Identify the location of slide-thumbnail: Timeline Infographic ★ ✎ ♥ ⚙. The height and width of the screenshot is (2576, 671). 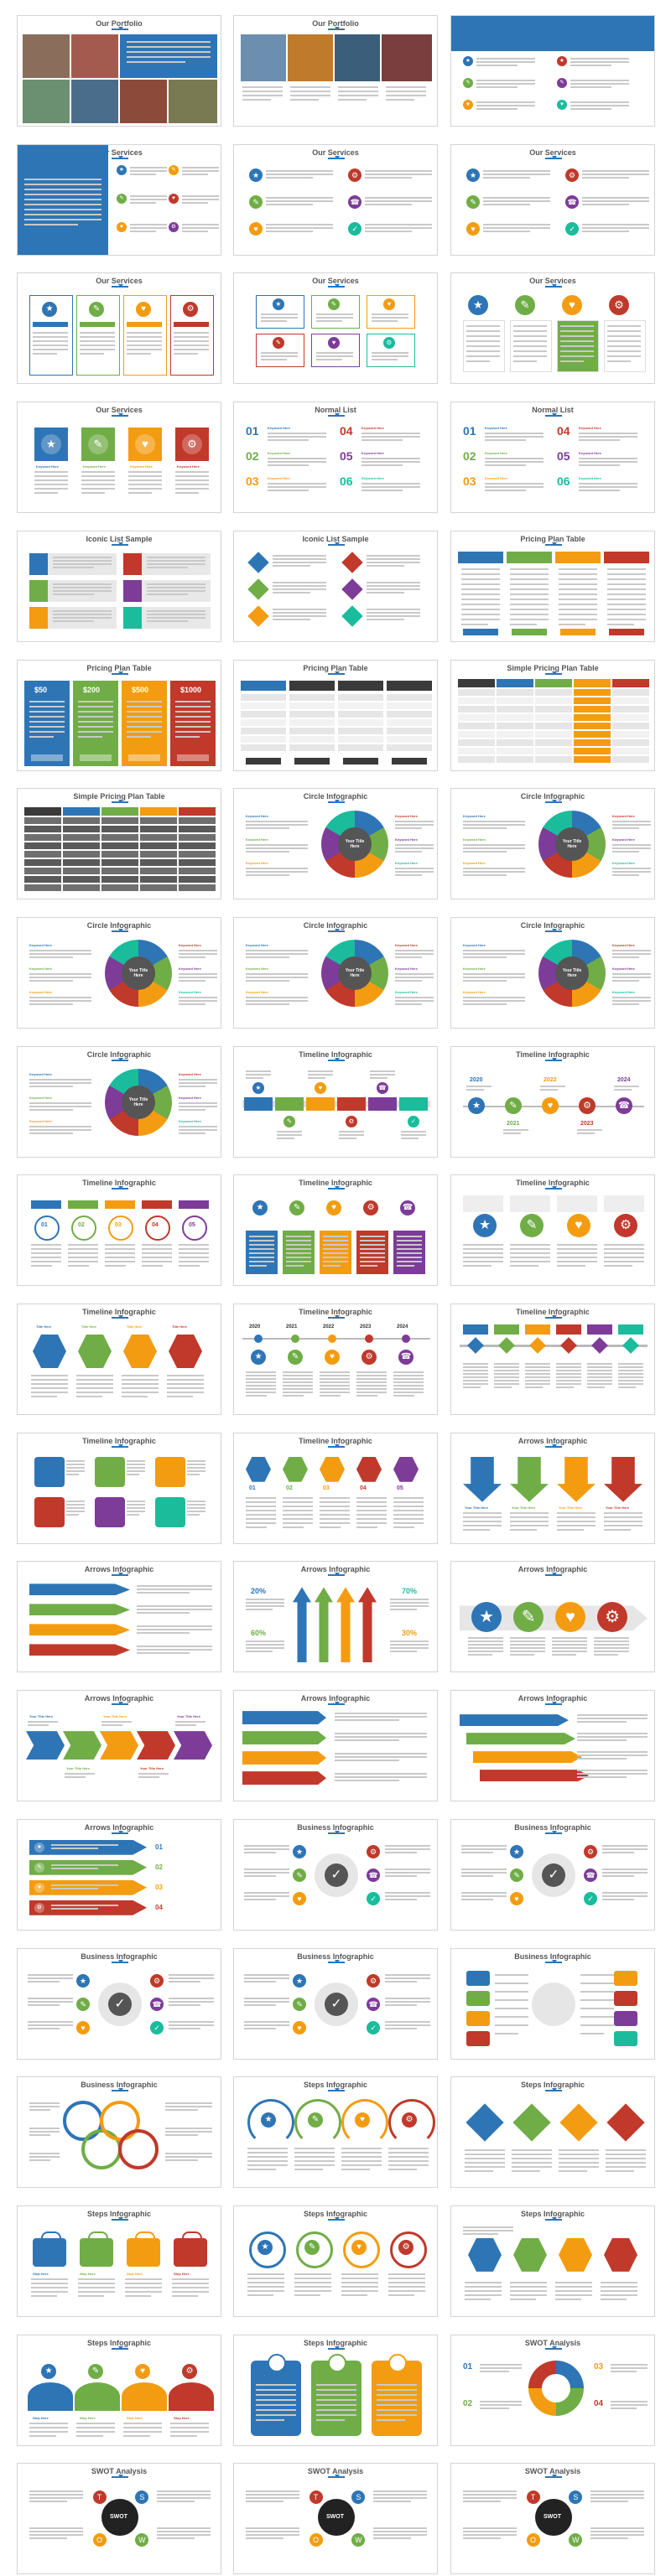
(552, 1230).